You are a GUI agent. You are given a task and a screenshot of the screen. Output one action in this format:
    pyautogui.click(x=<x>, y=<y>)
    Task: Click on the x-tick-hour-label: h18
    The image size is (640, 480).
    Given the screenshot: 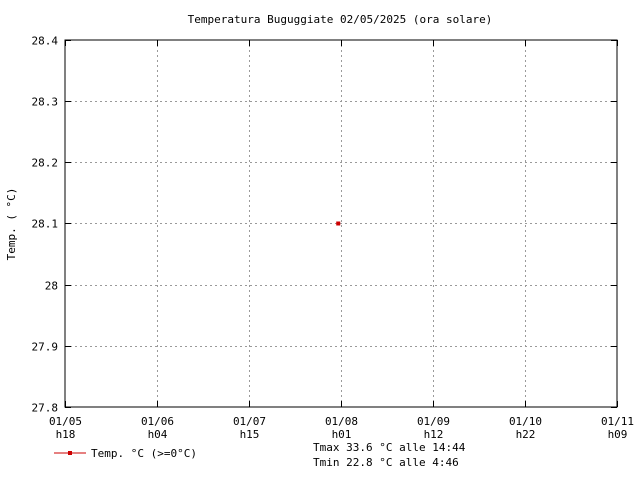 What is the action you would take?
    pyautogui.click(x=66, y=434)
    